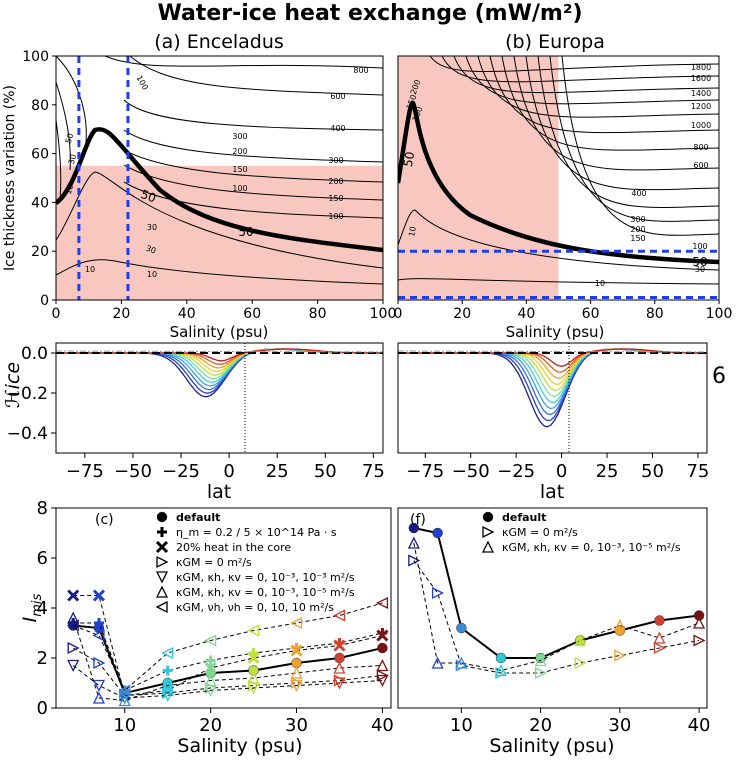 This screenshot has height=761, width=741. I want to click on legend-entry: κGM, νh, νh = 0, 10, 10 m²/s, so click(255, 607).